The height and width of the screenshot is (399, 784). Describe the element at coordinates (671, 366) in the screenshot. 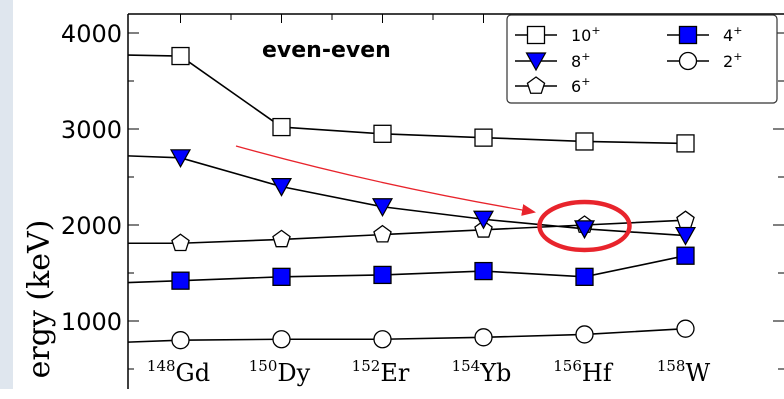

I see `isotope-mass-number: 158` at that location.